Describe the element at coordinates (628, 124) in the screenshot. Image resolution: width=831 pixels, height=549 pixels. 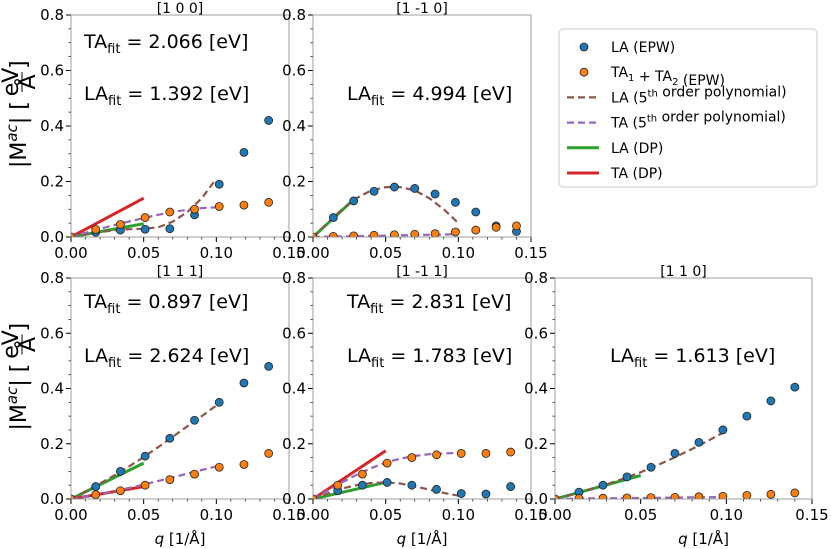
I see `legend-label-part: TA (5` at that location.